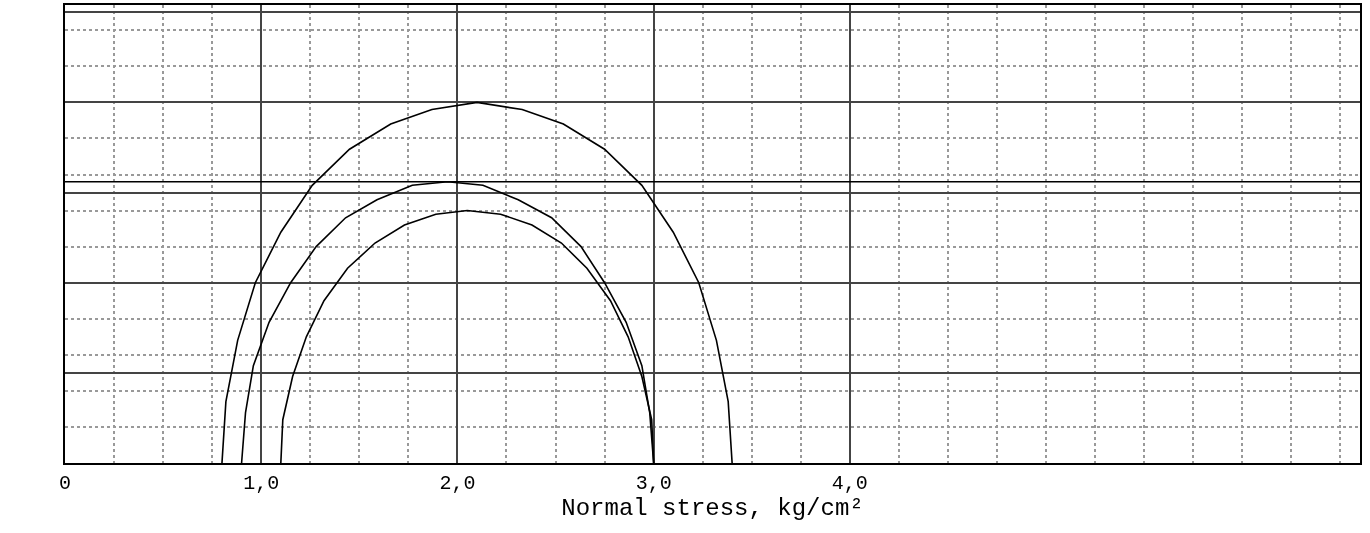 This screenshot has height=533, width=1370. Describe the element at coordinates (261, 483) in the screenshot. I see `x-tick-label: 1,0` at that location.